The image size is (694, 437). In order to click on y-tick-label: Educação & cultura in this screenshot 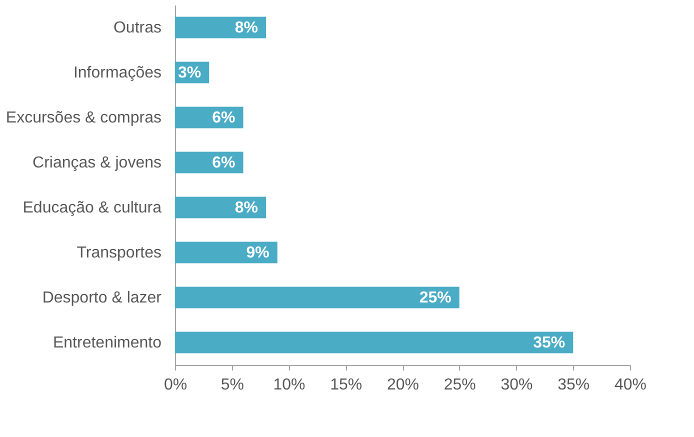, I will do `click(92, 208)`.